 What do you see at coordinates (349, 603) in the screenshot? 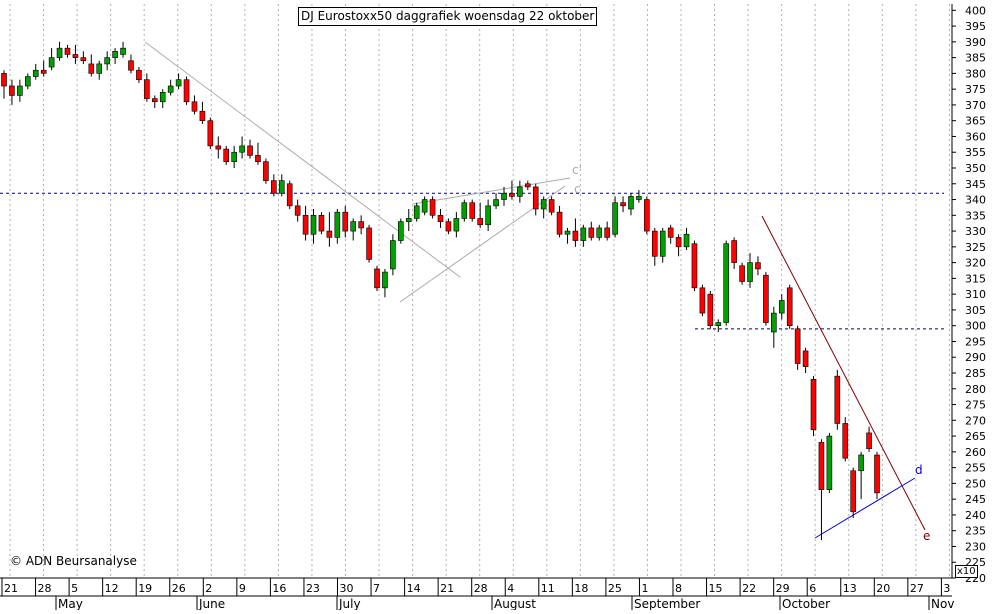
I see `x-month-label: July` at bounding box center [349, 603].